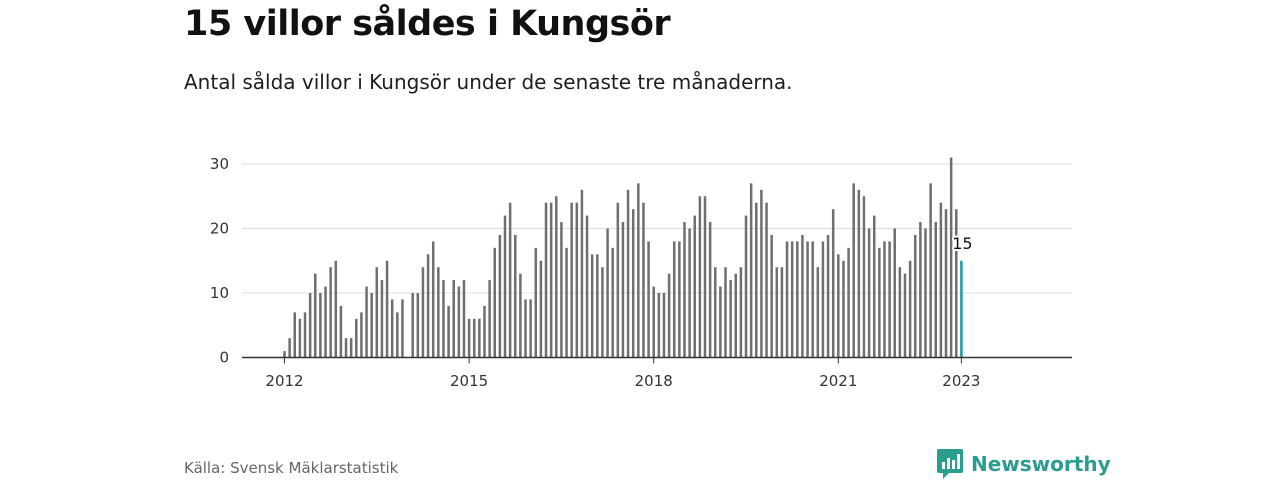  What do you see at coordinates (291, 468) in the screenshot?
I see `source-note: Källa: Svensk Mäklarstatistik` at bounding box center [291, 468].